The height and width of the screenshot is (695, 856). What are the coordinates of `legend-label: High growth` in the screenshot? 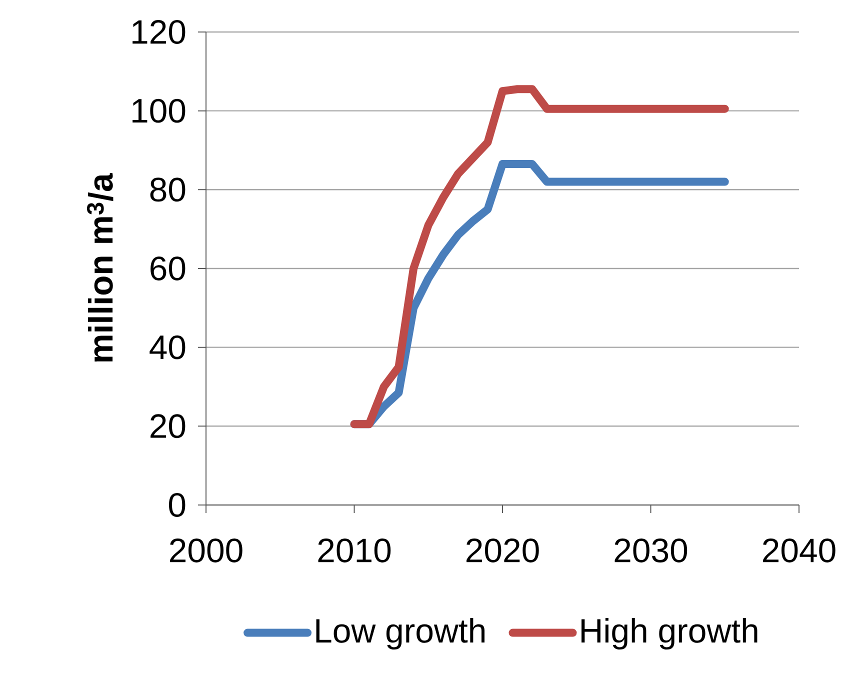 It's located at (670, 634).